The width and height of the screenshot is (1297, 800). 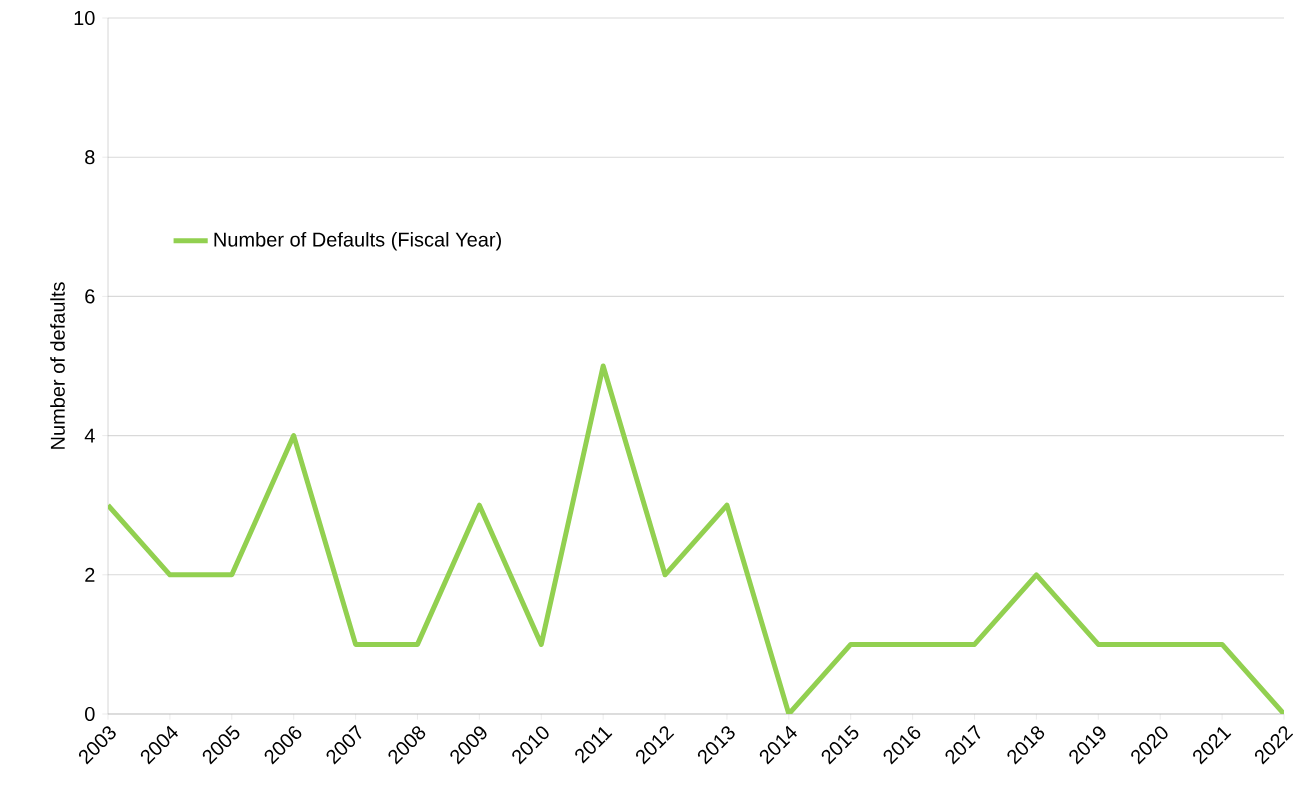 What do you see at coordinates (90, 157) in the screenshot?
I see `y-tick-label: 8` at bounding box center [90, 157].